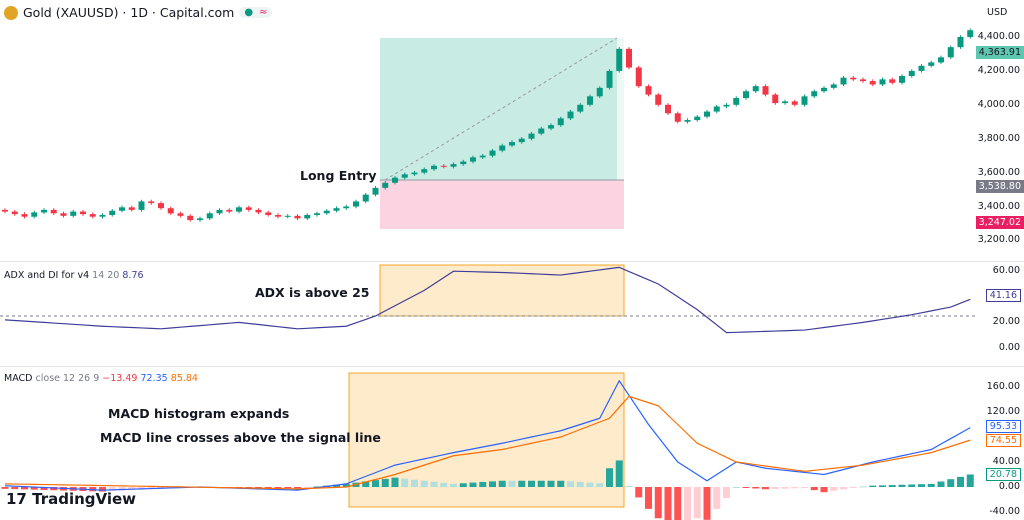 The width and height of the screenshot is (1024, 520). What do you see at coordinates (184, 378) in the screenshot?
I see `macd-signal-value: 85.84` at bounding box center [184, 378].